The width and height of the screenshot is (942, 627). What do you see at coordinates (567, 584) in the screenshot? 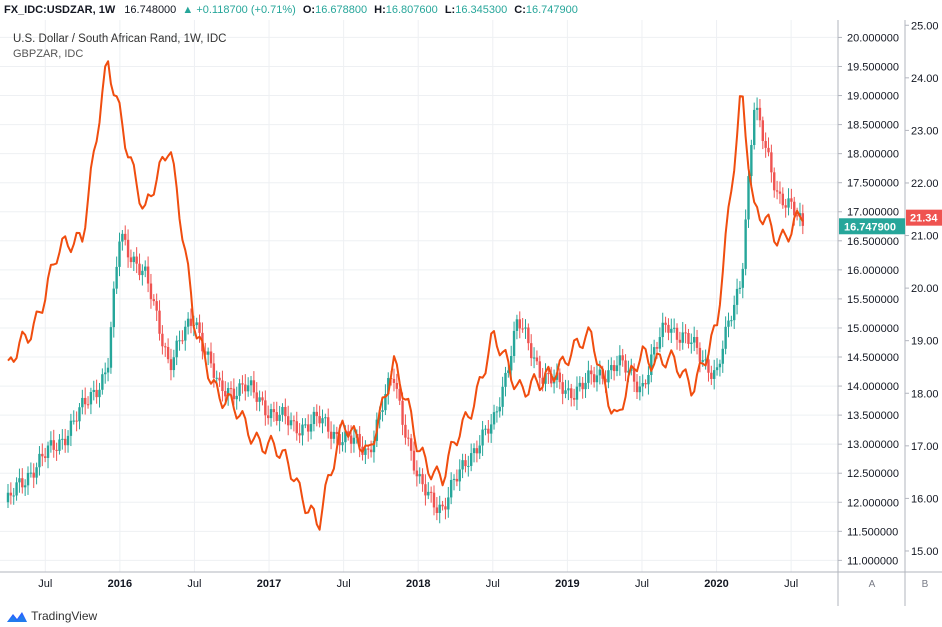
I see `time-axis-label: 2019` at bounding box center [567, 584].